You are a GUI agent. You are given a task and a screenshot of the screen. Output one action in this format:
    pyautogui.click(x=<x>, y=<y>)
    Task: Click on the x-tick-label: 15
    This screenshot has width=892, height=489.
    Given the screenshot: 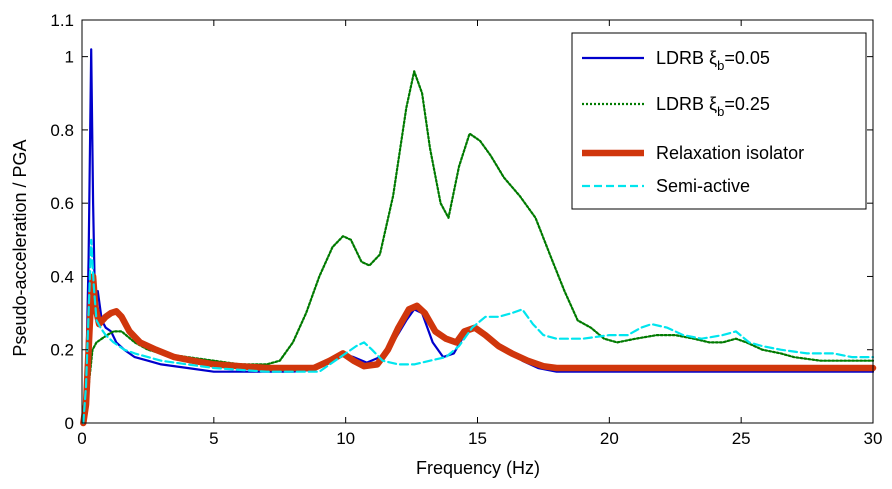 What is the action you would take?
    pyautogui.click(x=477, y=438)
    